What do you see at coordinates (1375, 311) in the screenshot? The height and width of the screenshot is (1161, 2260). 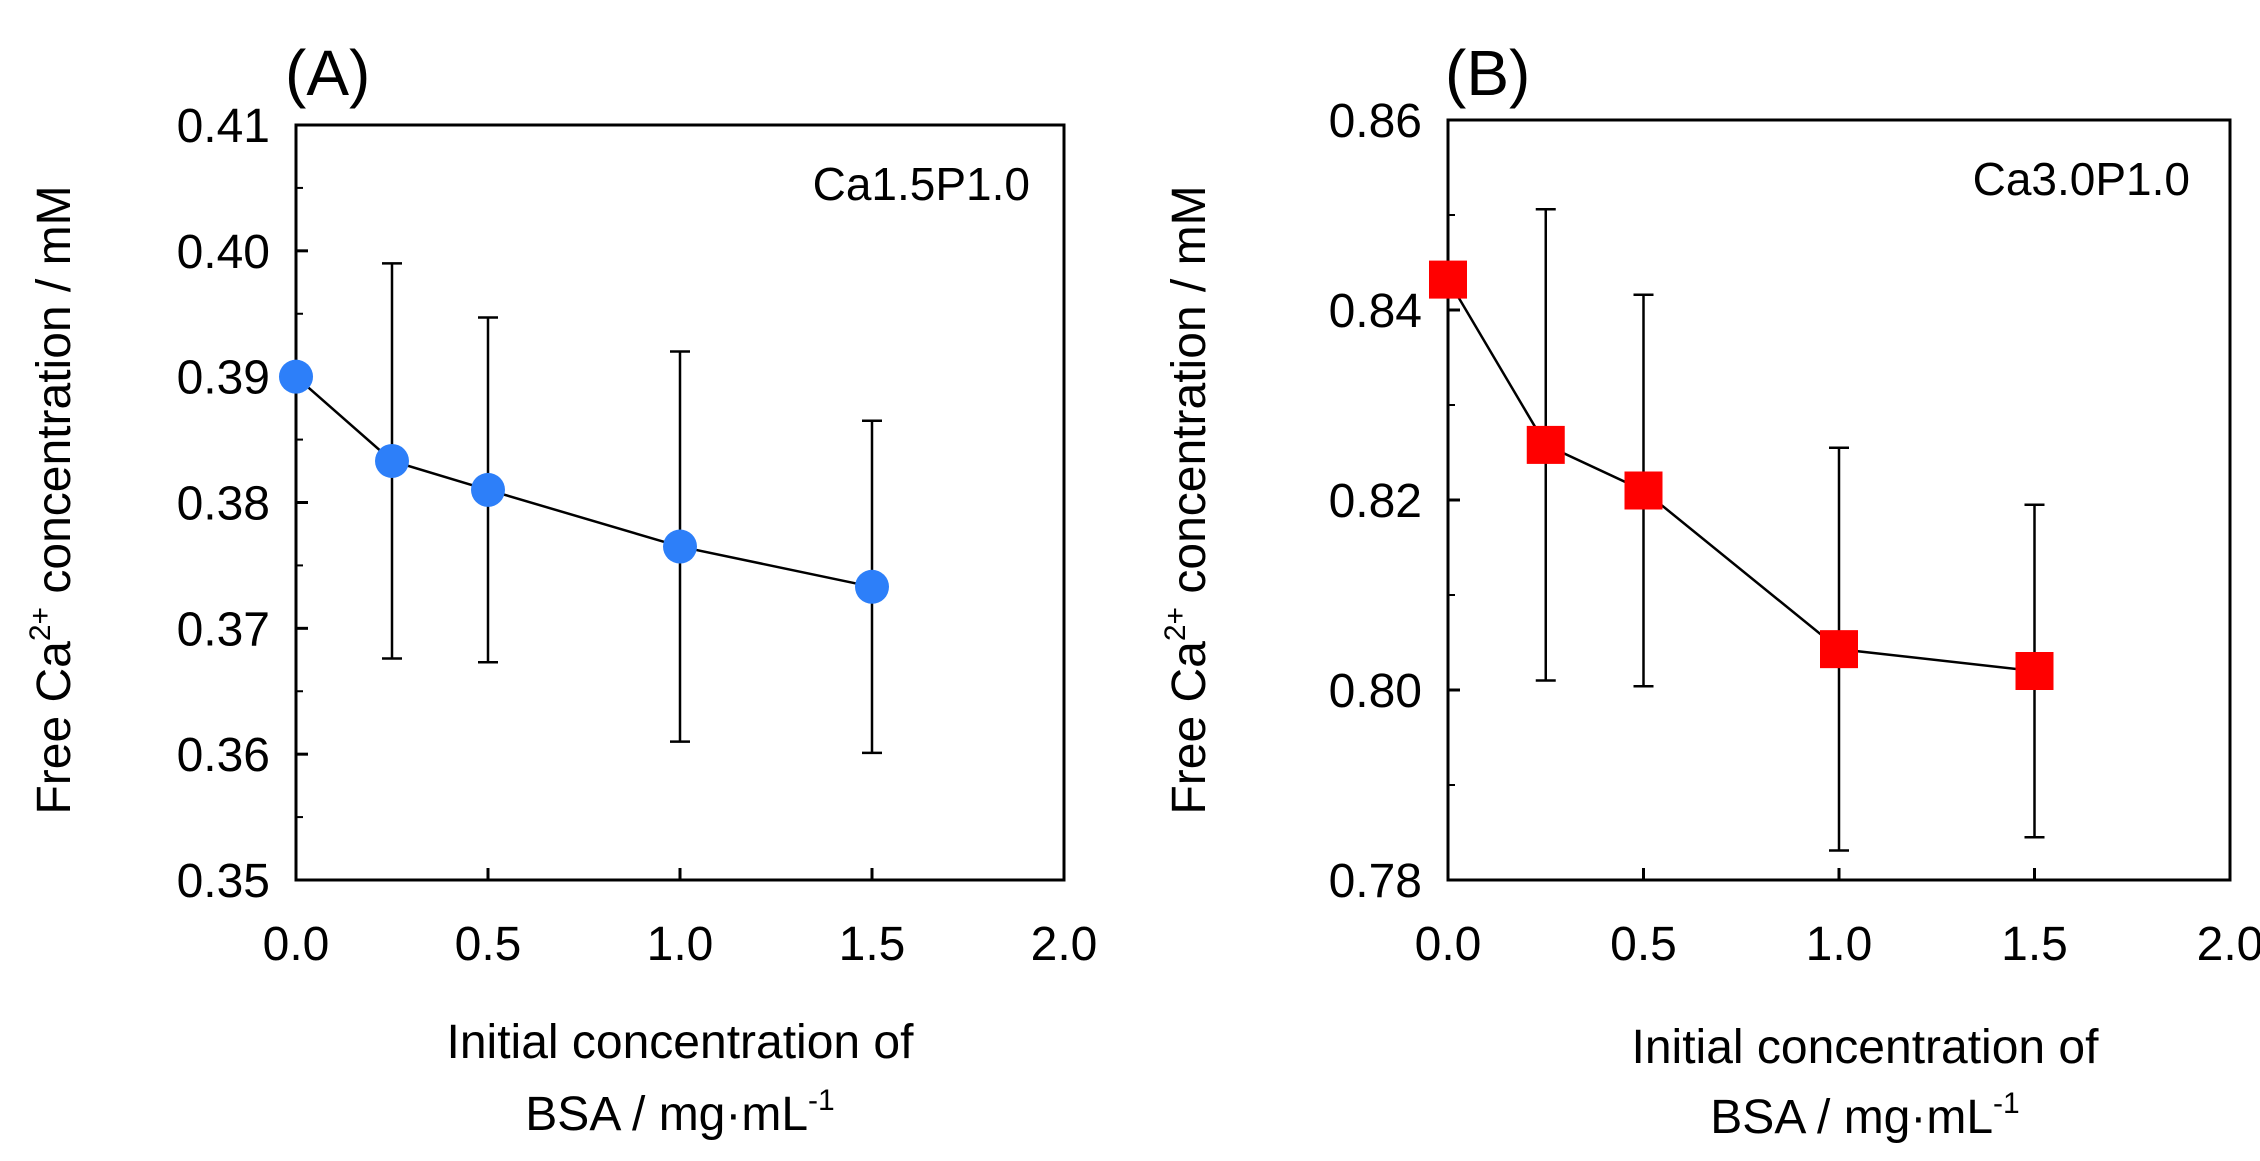 I see `y-tick-label: 0.84` at bounding box center [1375, 311].